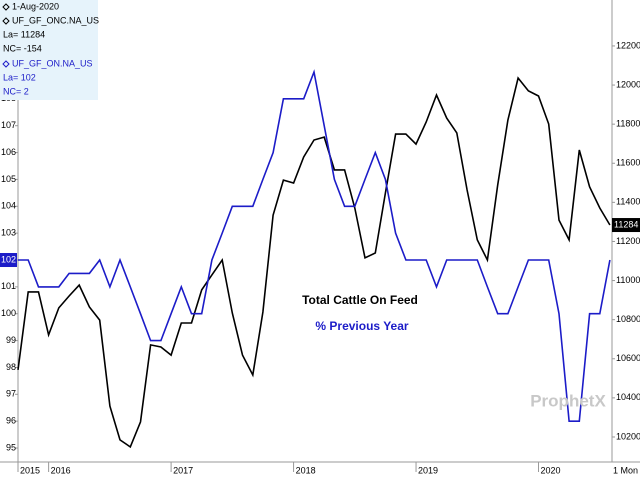 The width and height of the screenshot is (640, 480). Describe the element at coordinates (19, 77) in the screenshot. I see `legend-last: La= 102` at that location.